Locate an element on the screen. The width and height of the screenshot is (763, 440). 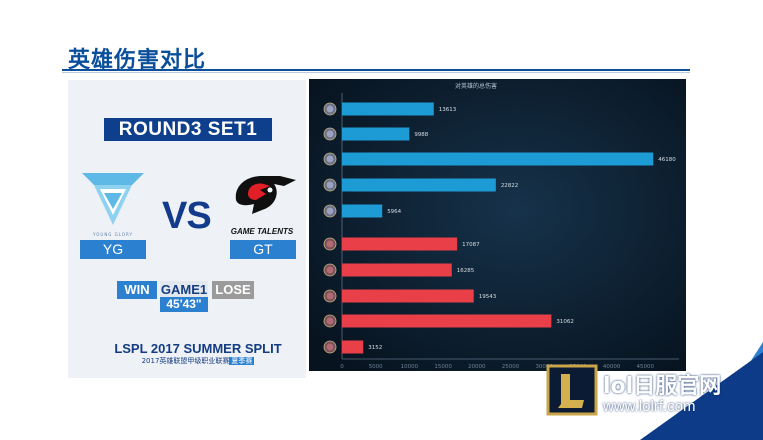
win-badge: WIN is located at coordinates (137, 290).